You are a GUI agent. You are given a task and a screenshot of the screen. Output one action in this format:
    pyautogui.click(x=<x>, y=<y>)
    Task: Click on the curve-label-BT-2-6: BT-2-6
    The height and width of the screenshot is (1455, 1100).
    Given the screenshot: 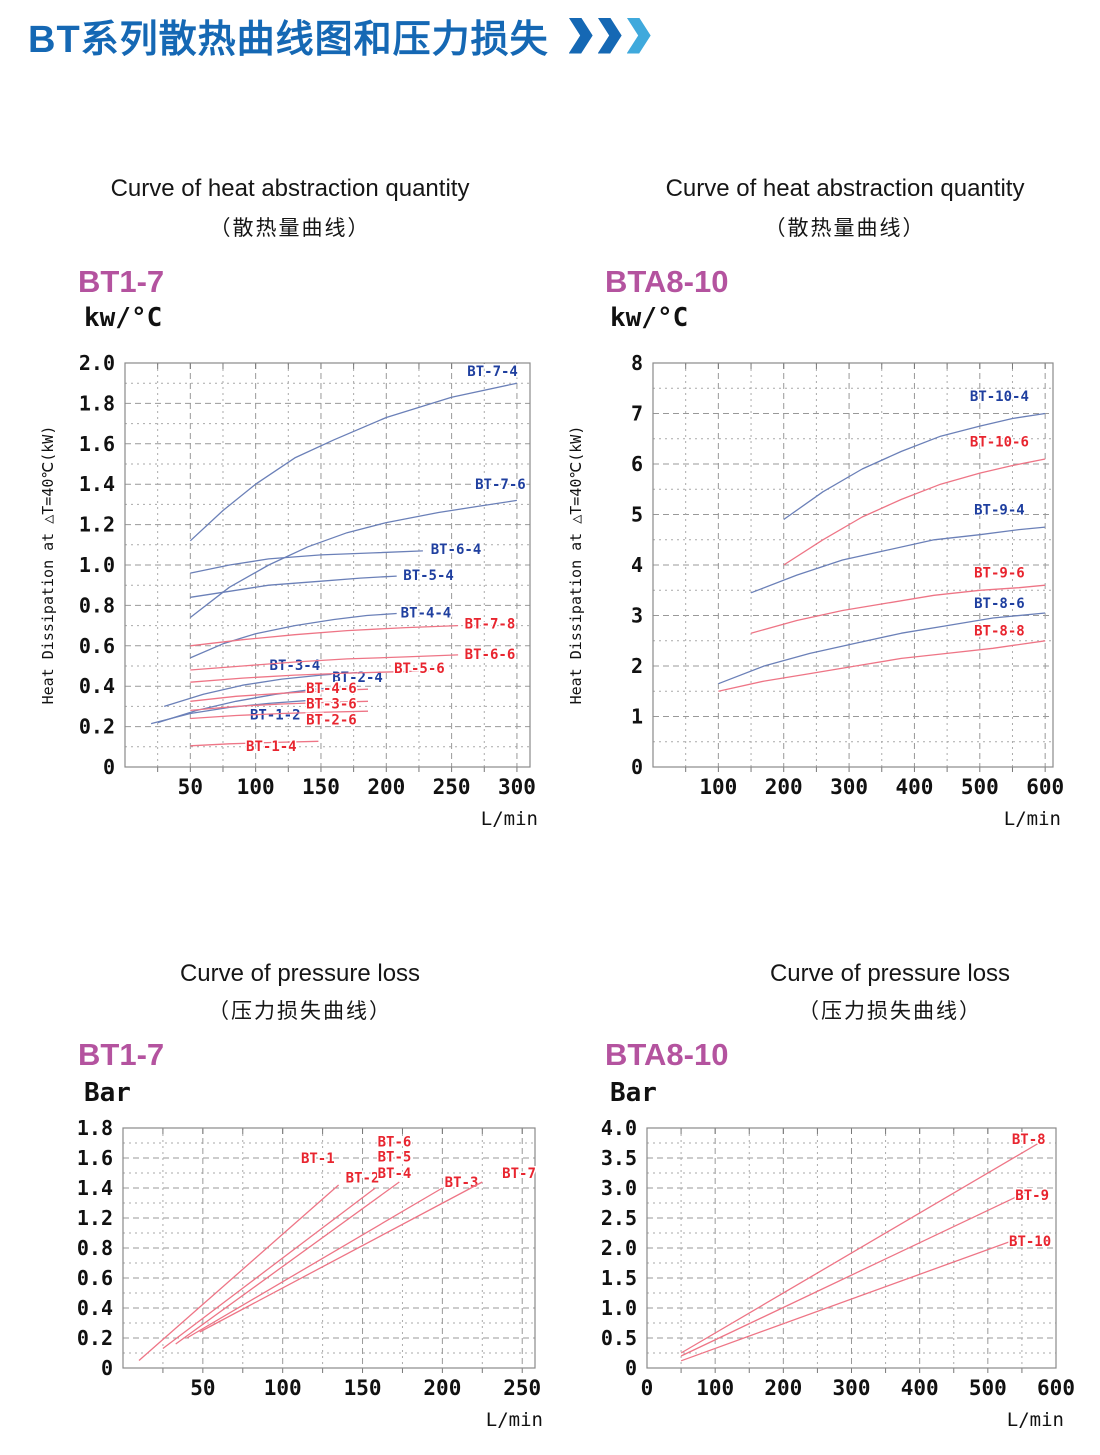 What is the action you would take?
    pyautogui.click(x=331, y=721)
    